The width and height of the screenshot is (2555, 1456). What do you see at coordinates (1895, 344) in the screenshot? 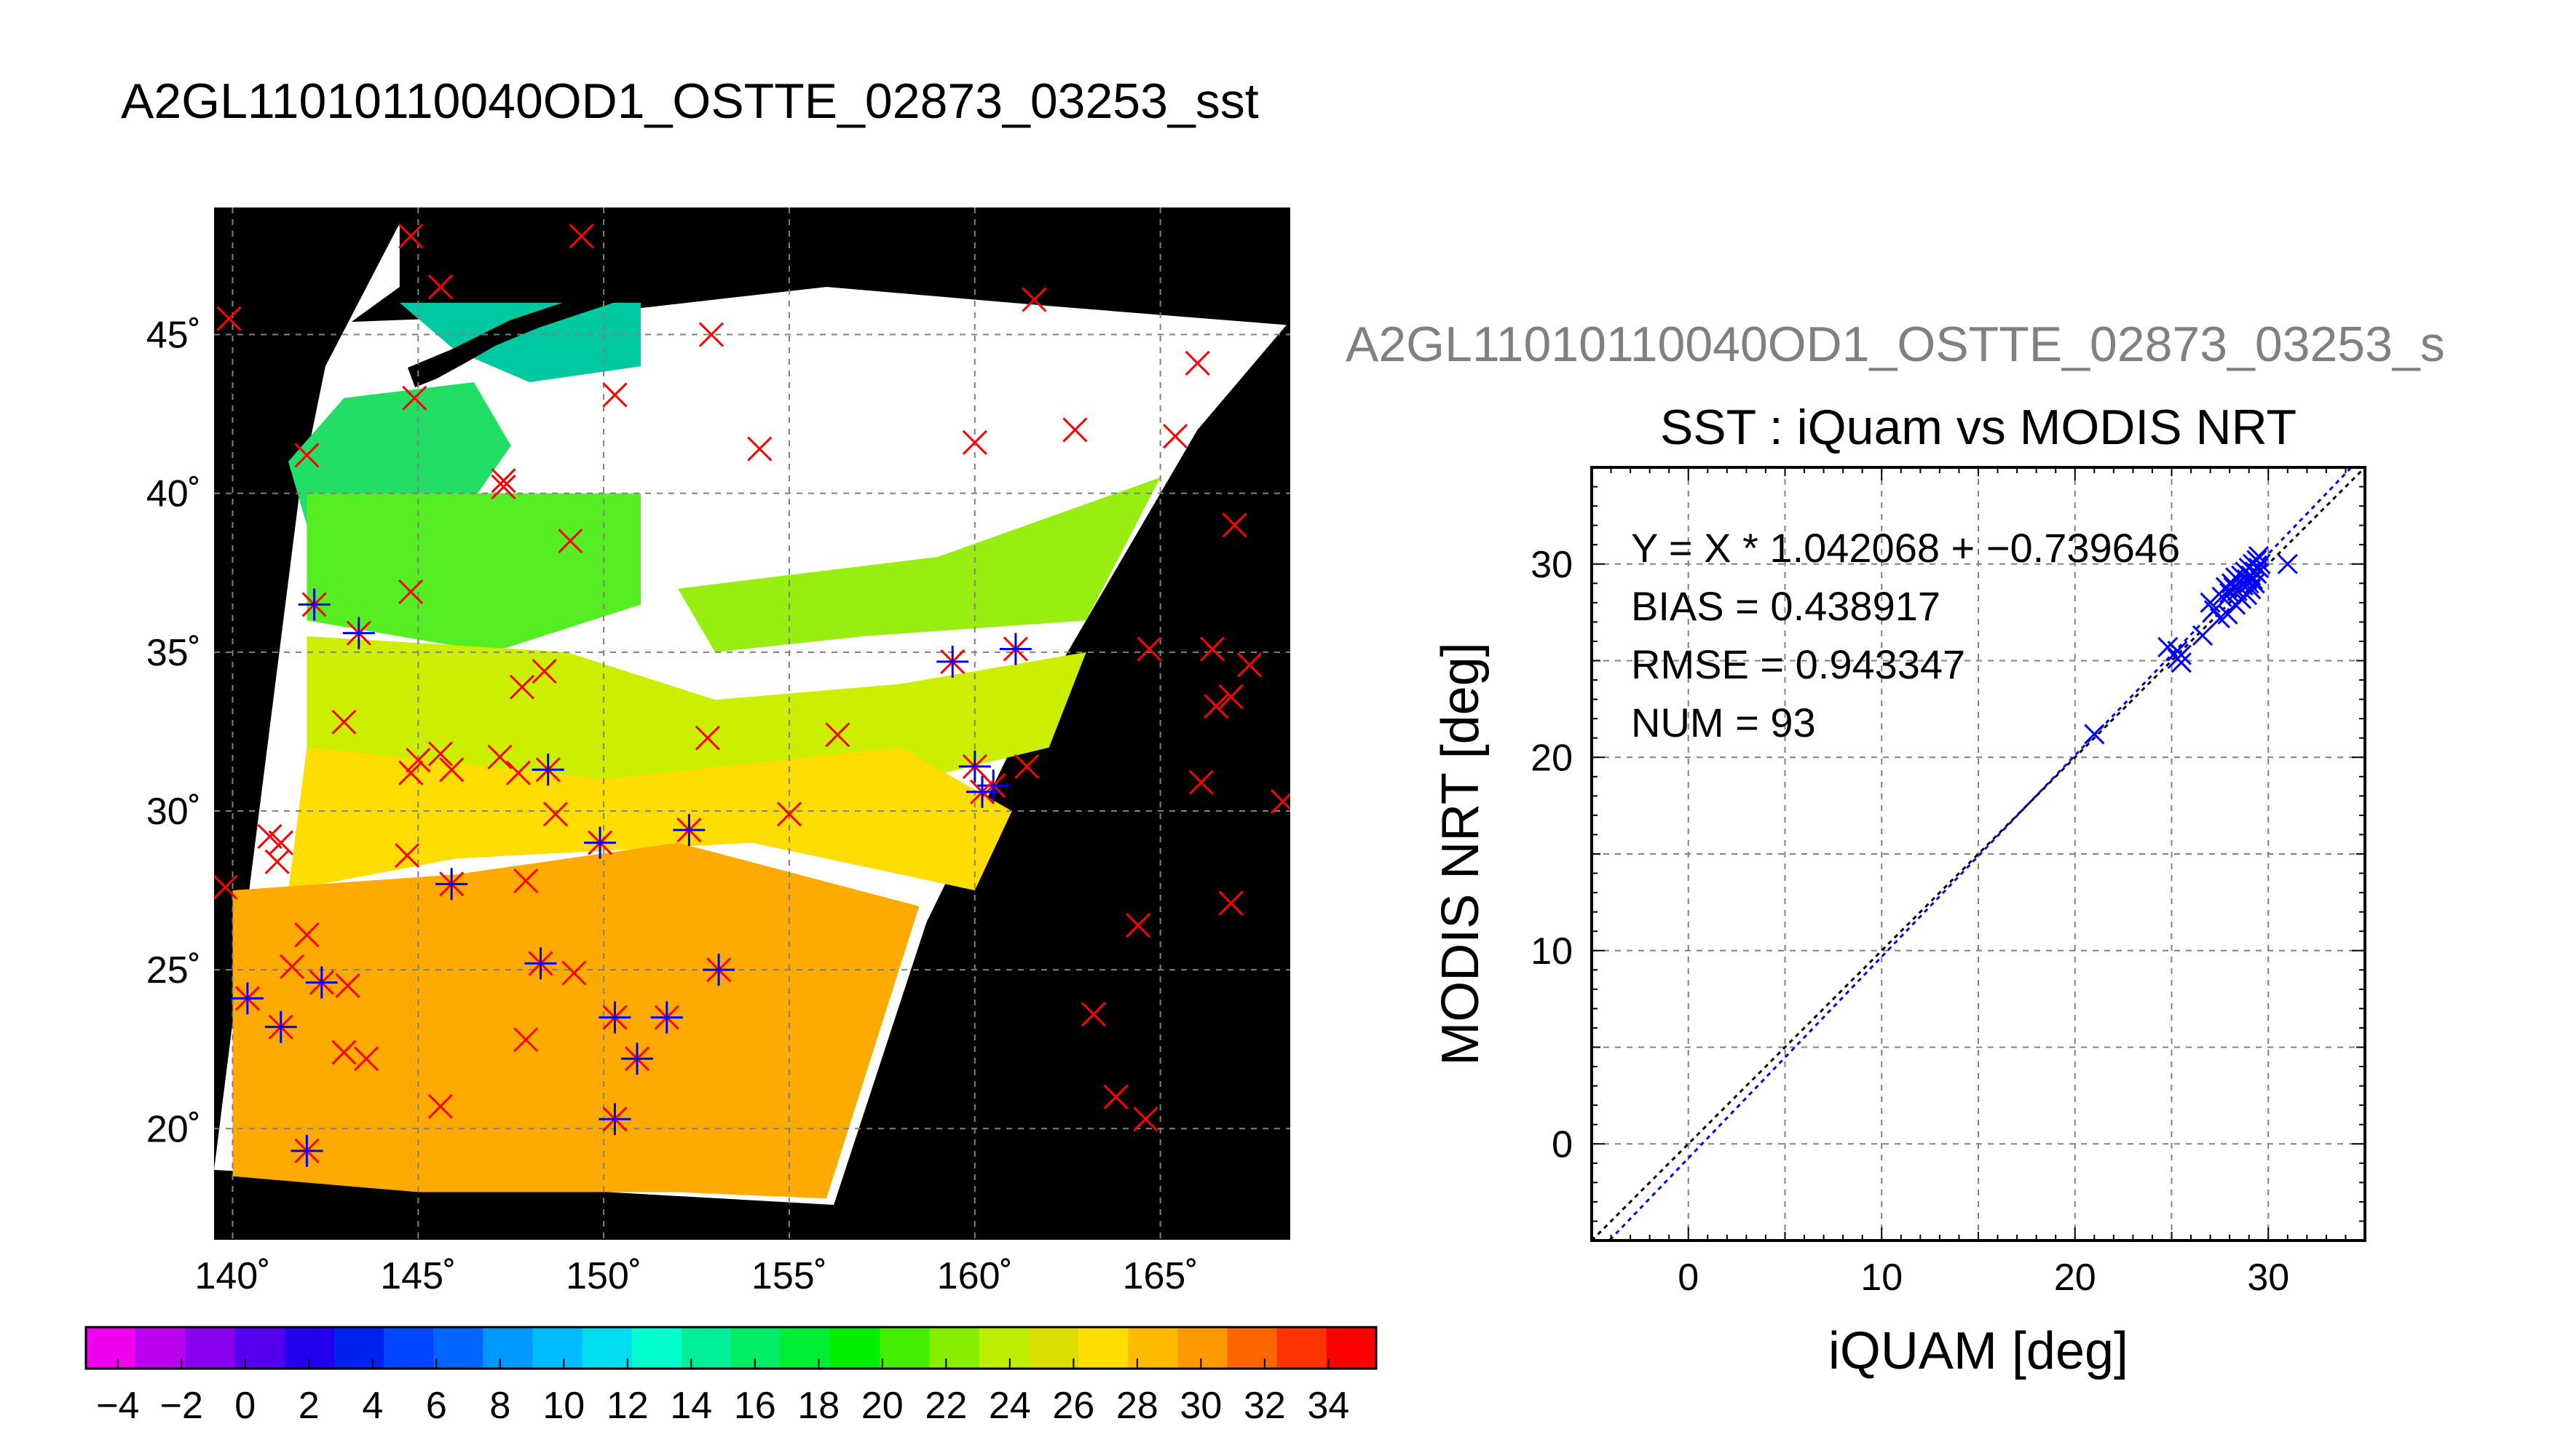
I see `scatter-subtitle: A2GL11010110040OD1_OSTTE_02873_03253_s` at bounding box center [1895, 344].